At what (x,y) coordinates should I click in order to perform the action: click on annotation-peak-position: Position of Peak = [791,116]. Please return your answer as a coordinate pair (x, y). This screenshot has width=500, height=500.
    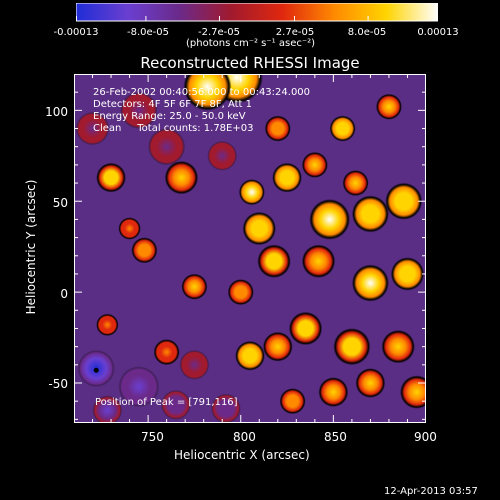
    Looking at the image, I should click on (166, 402).